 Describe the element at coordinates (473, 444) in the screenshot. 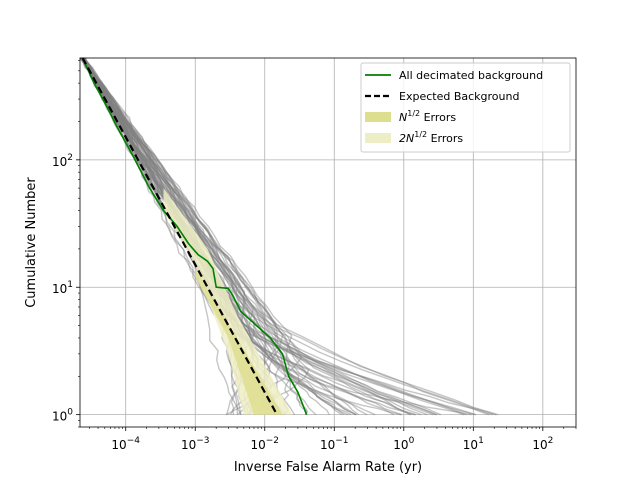

I see `x-tick-label: 10¹` at that location.